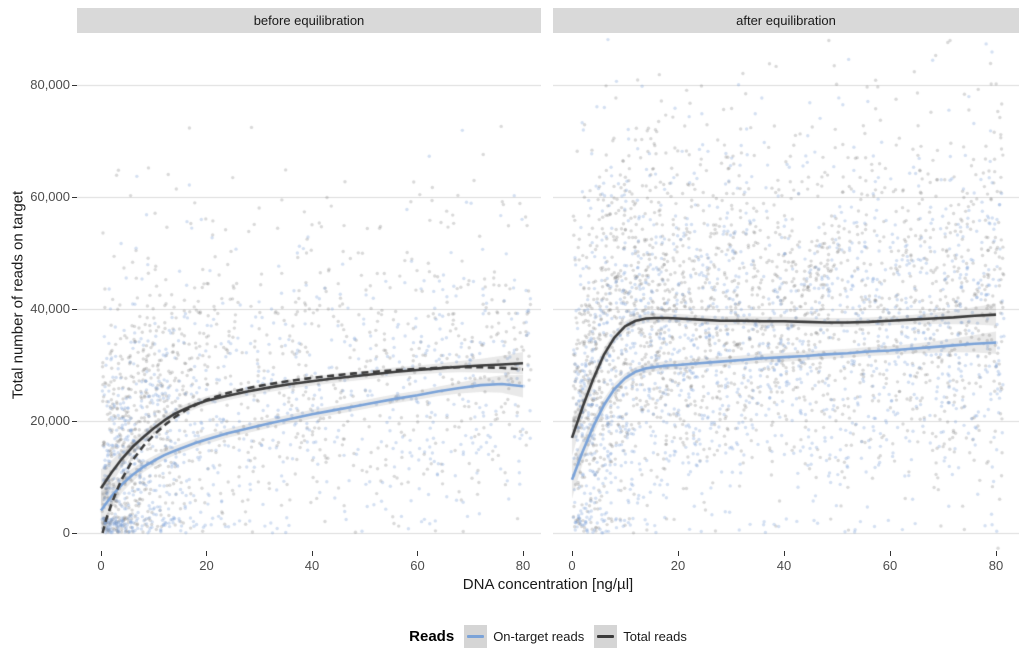  Describe the element at coordinates (66, 532) in the screenshot. I see `y-tick-label: 0` at that location.